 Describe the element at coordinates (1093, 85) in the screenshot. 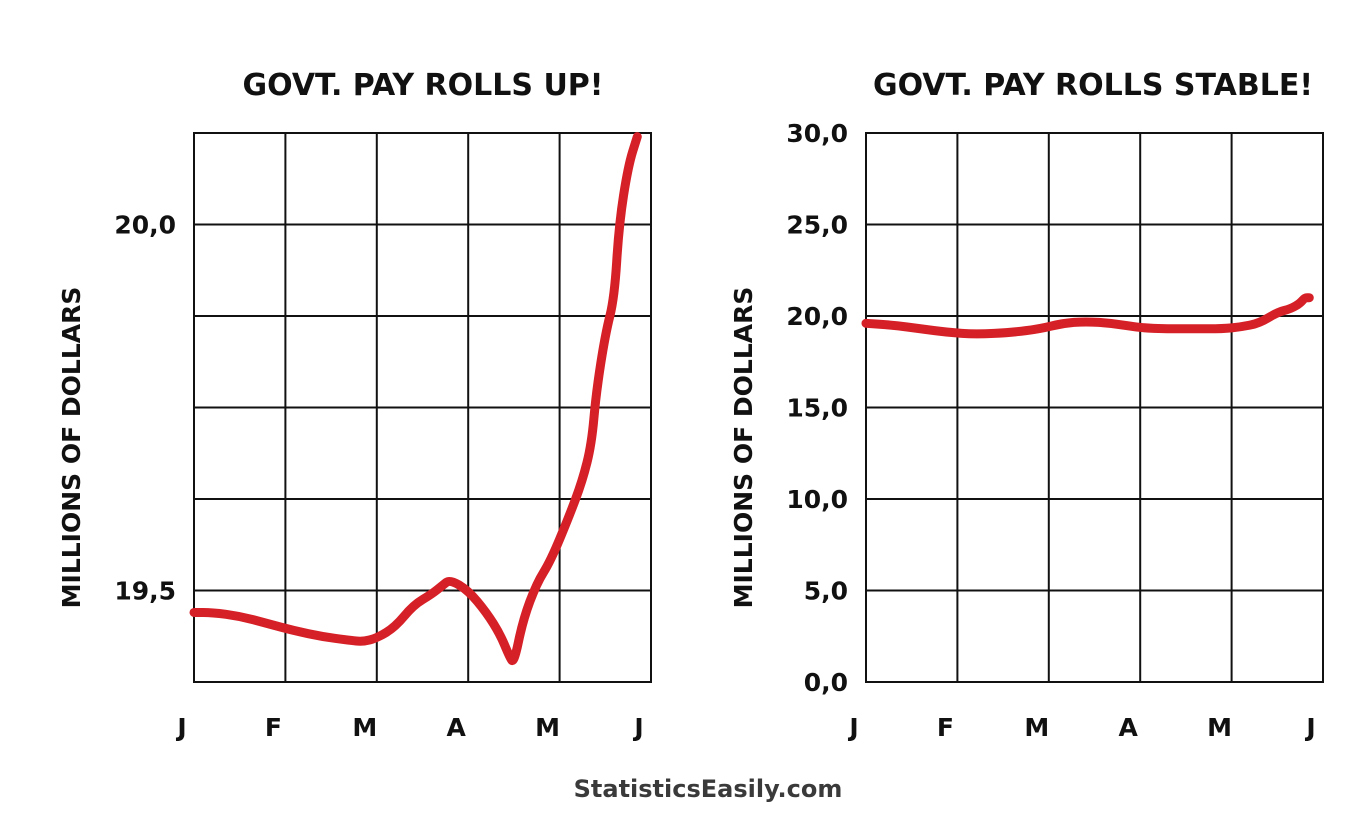

I see `chart-title: GOVT. PAY ROLLS STABLE!` at that location.